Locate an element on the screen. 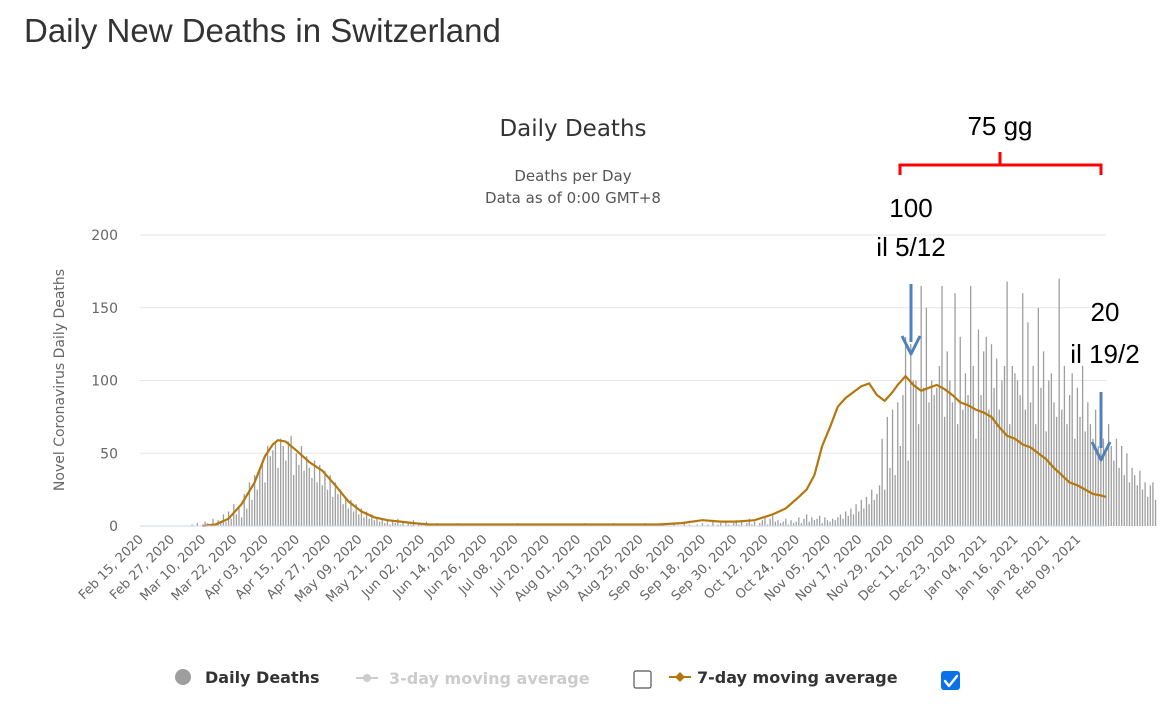  arrow-peak is located at coordinates (911, 320).